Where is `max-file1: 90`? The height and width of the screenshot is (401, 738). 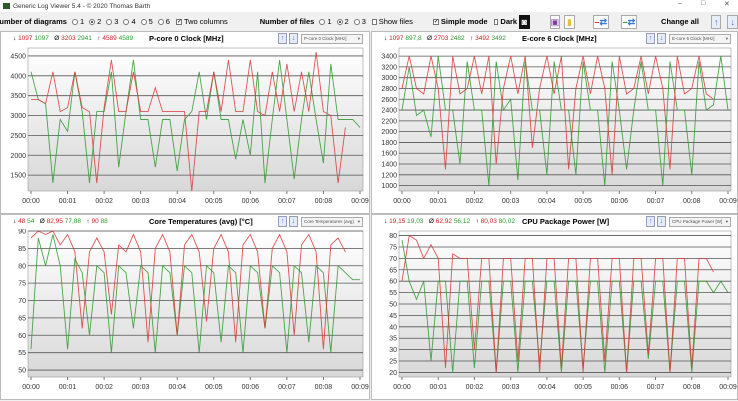 max-file1: 90 is located at coordinates (95, 221).